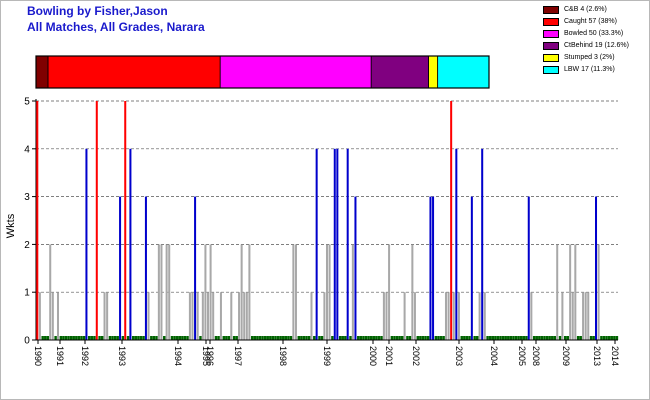  Describe the element at coordinates (21, 222) in the screenshot. I see `y-axis: 0 1 2 3 4 5 Wkts` at that location.